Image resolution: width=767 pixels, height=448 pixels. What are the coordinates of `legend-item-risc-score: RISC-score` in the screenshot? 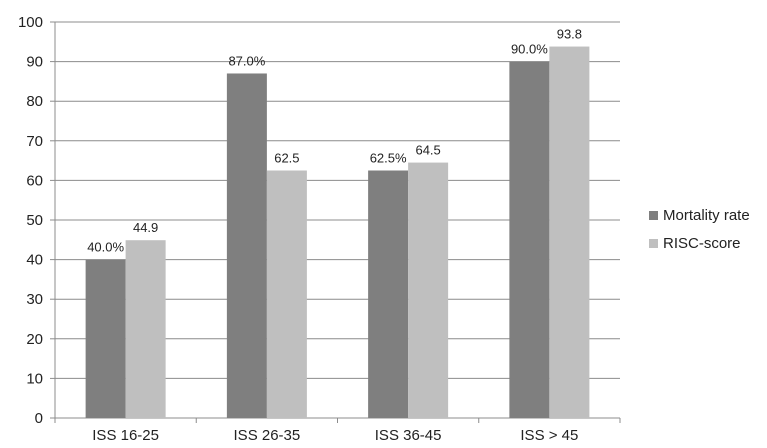 It's located at (699, 243).